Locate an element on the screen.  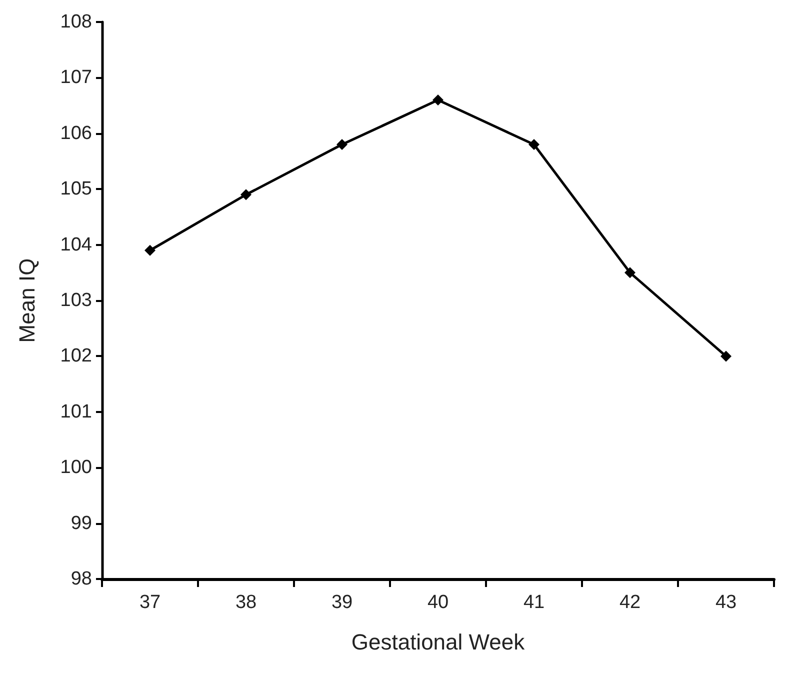
y-tick-label: 100 is located at coordinates (76, 467).